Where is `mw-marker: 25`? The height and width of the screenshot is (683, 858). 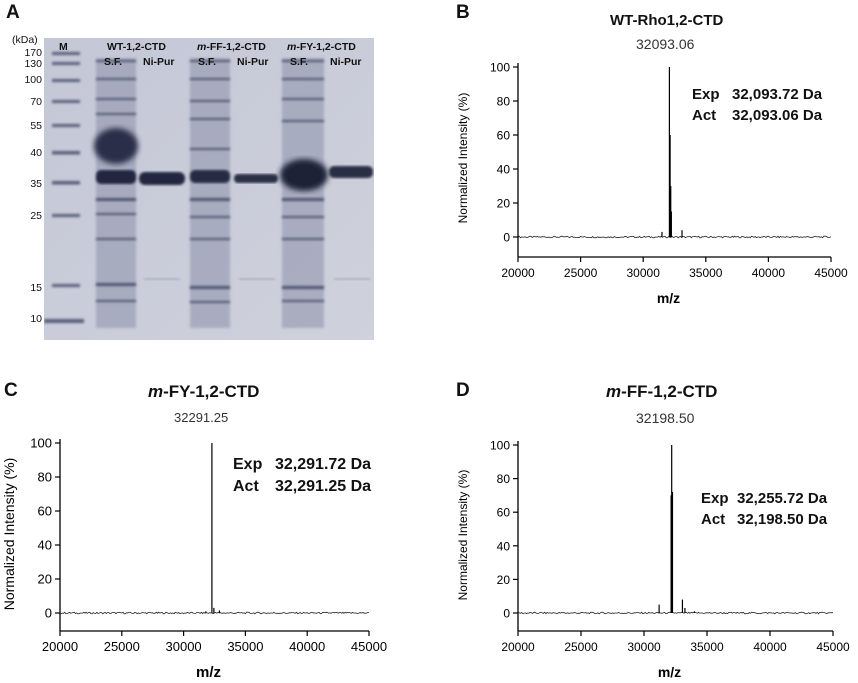
mw-marker: 25 is located at coordinates (36, 216).